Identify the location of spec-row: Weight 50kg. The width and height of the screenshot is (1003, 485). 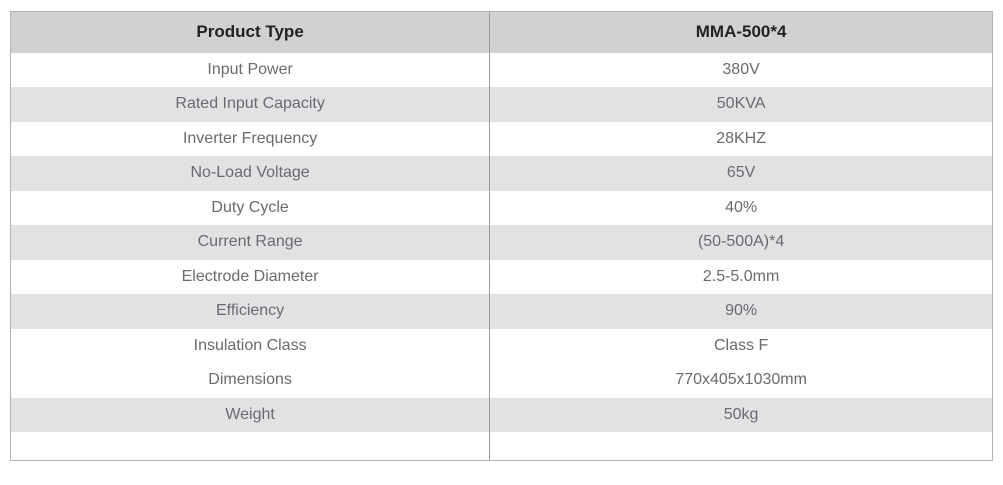
(501, 414).